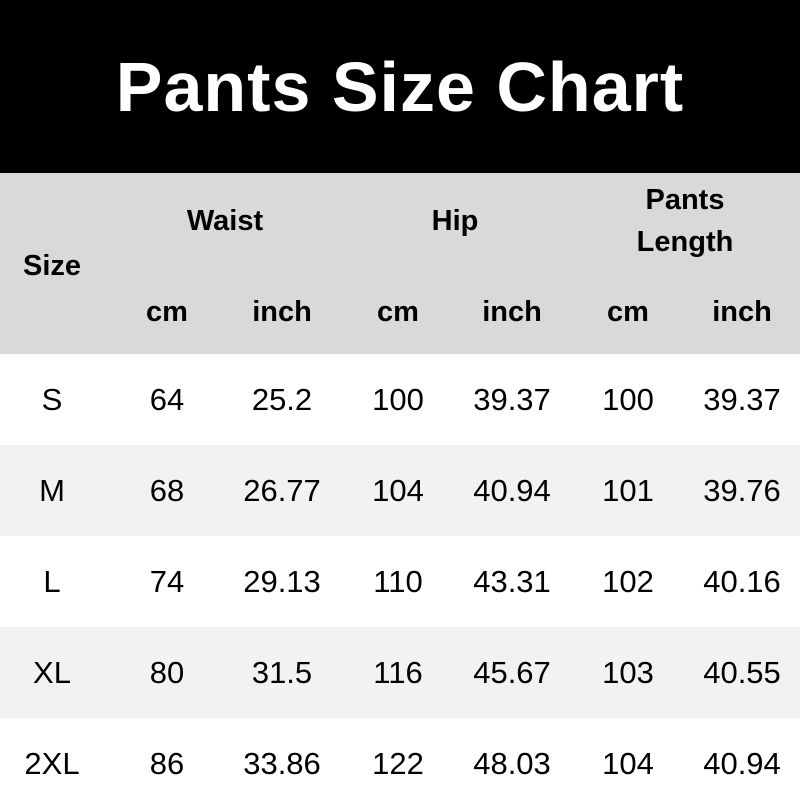 The width and height of the screenshot is (800, 809). I want to click on table-row: 2XL 86 33.86 122 48.03 104 40.94, so click(400, 763).